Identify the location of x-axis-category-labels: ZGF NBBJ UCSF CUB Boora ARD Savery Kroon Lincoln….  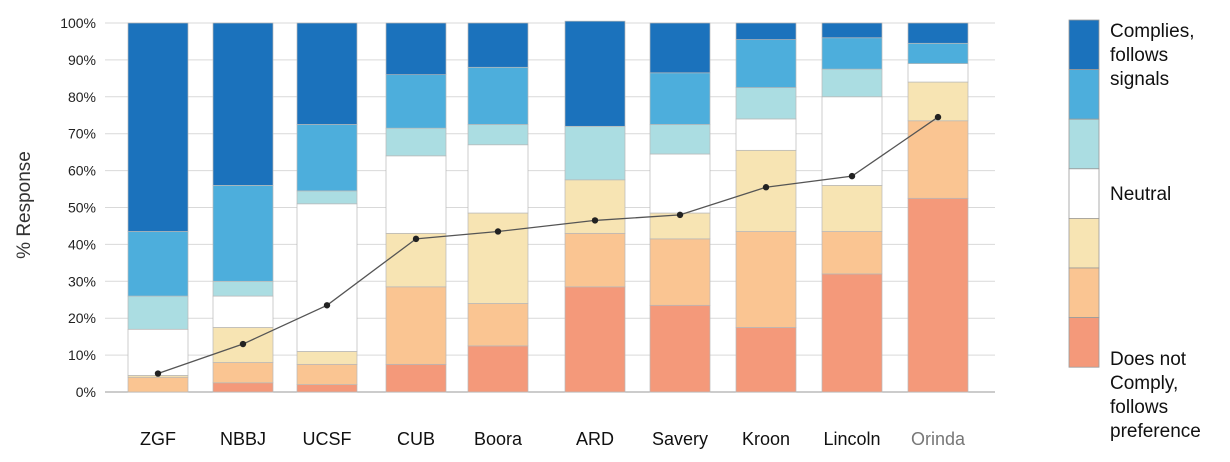
(553, 439).